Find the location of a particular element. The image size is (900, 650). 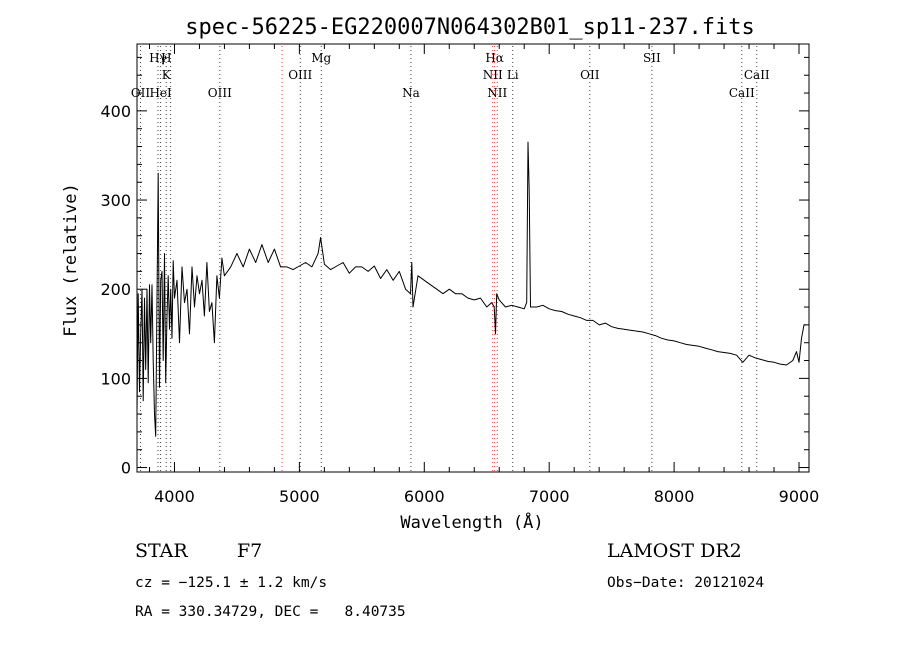

line-marker-label: H is located at coordinates (166, 58).